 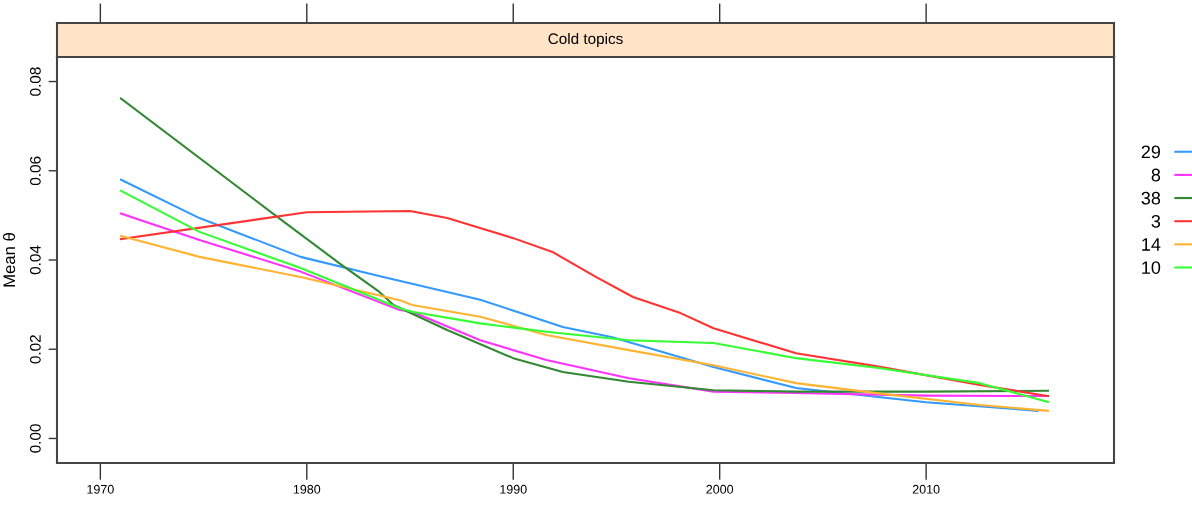 What do you see at coordinates (35, 81) in the screenshot?
I see `y-tick-label: 0.08` at bounding box center [35, 81].